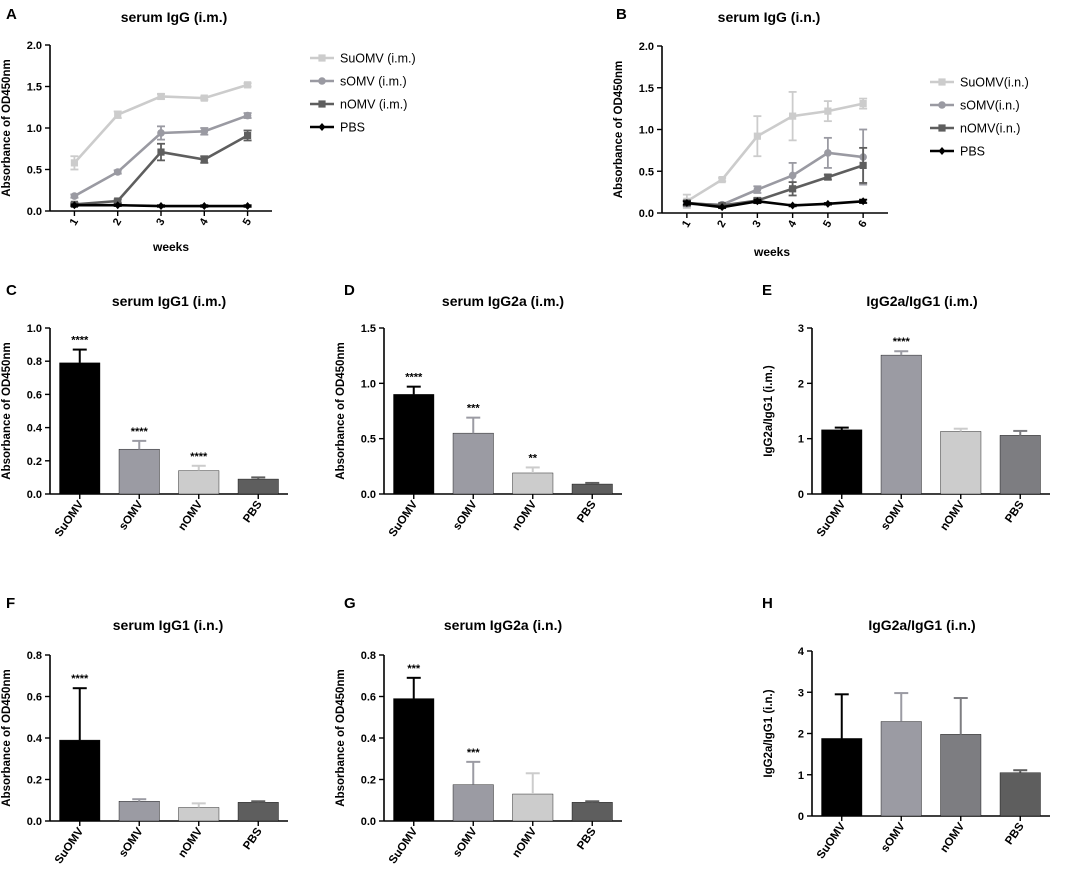 This screenshot has height=874, width=1084. I want to click on chart-title: serum IgG1 (i.m.), so click(169, 301).